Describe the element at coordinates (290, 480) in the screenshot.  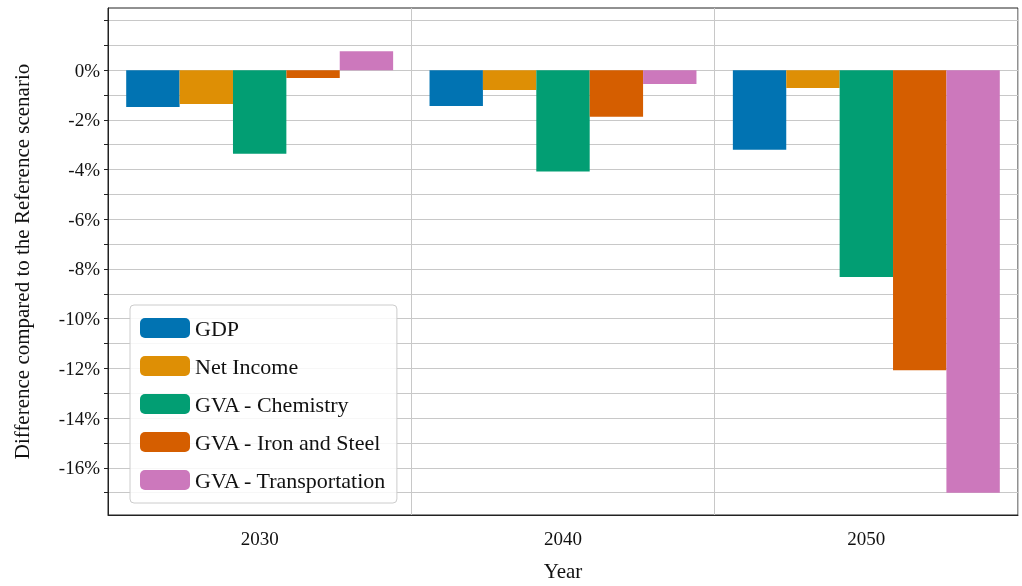
I see `legend-label: GVA - Transportation` at that location.